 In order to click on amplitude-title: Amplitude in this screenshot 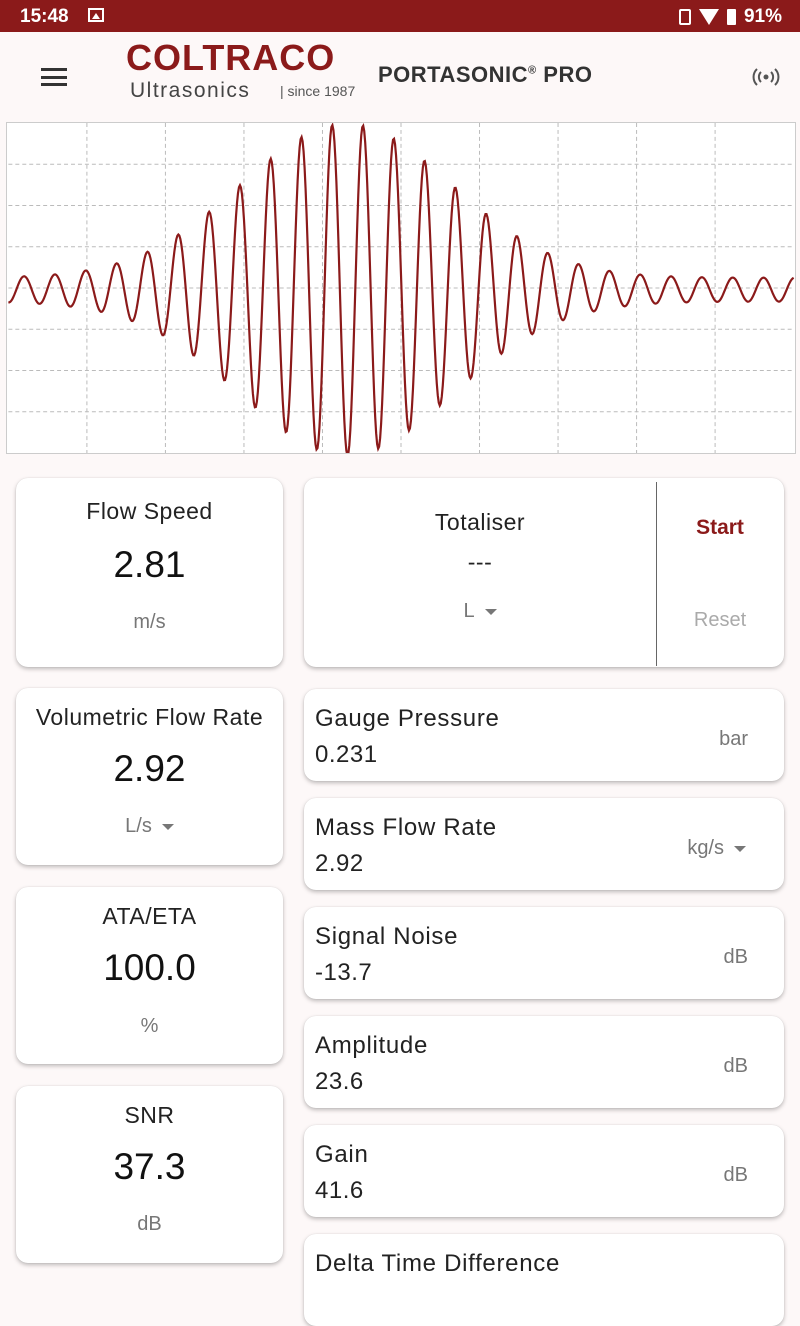, I will do `click(372, 1045)`.